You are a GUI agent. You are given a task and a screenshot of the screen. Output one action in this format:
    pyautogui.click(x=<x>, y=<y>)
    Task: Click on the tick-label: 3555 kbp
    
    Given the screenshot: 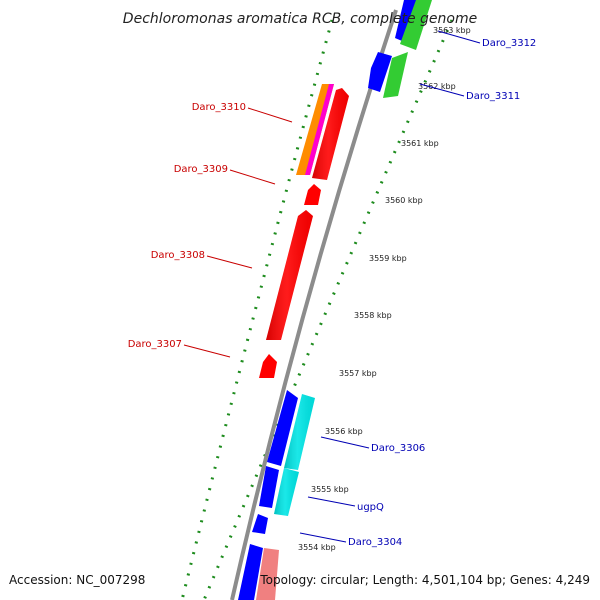 What is the action you would take?
    pyautogui.click(x=330, y=489)
    